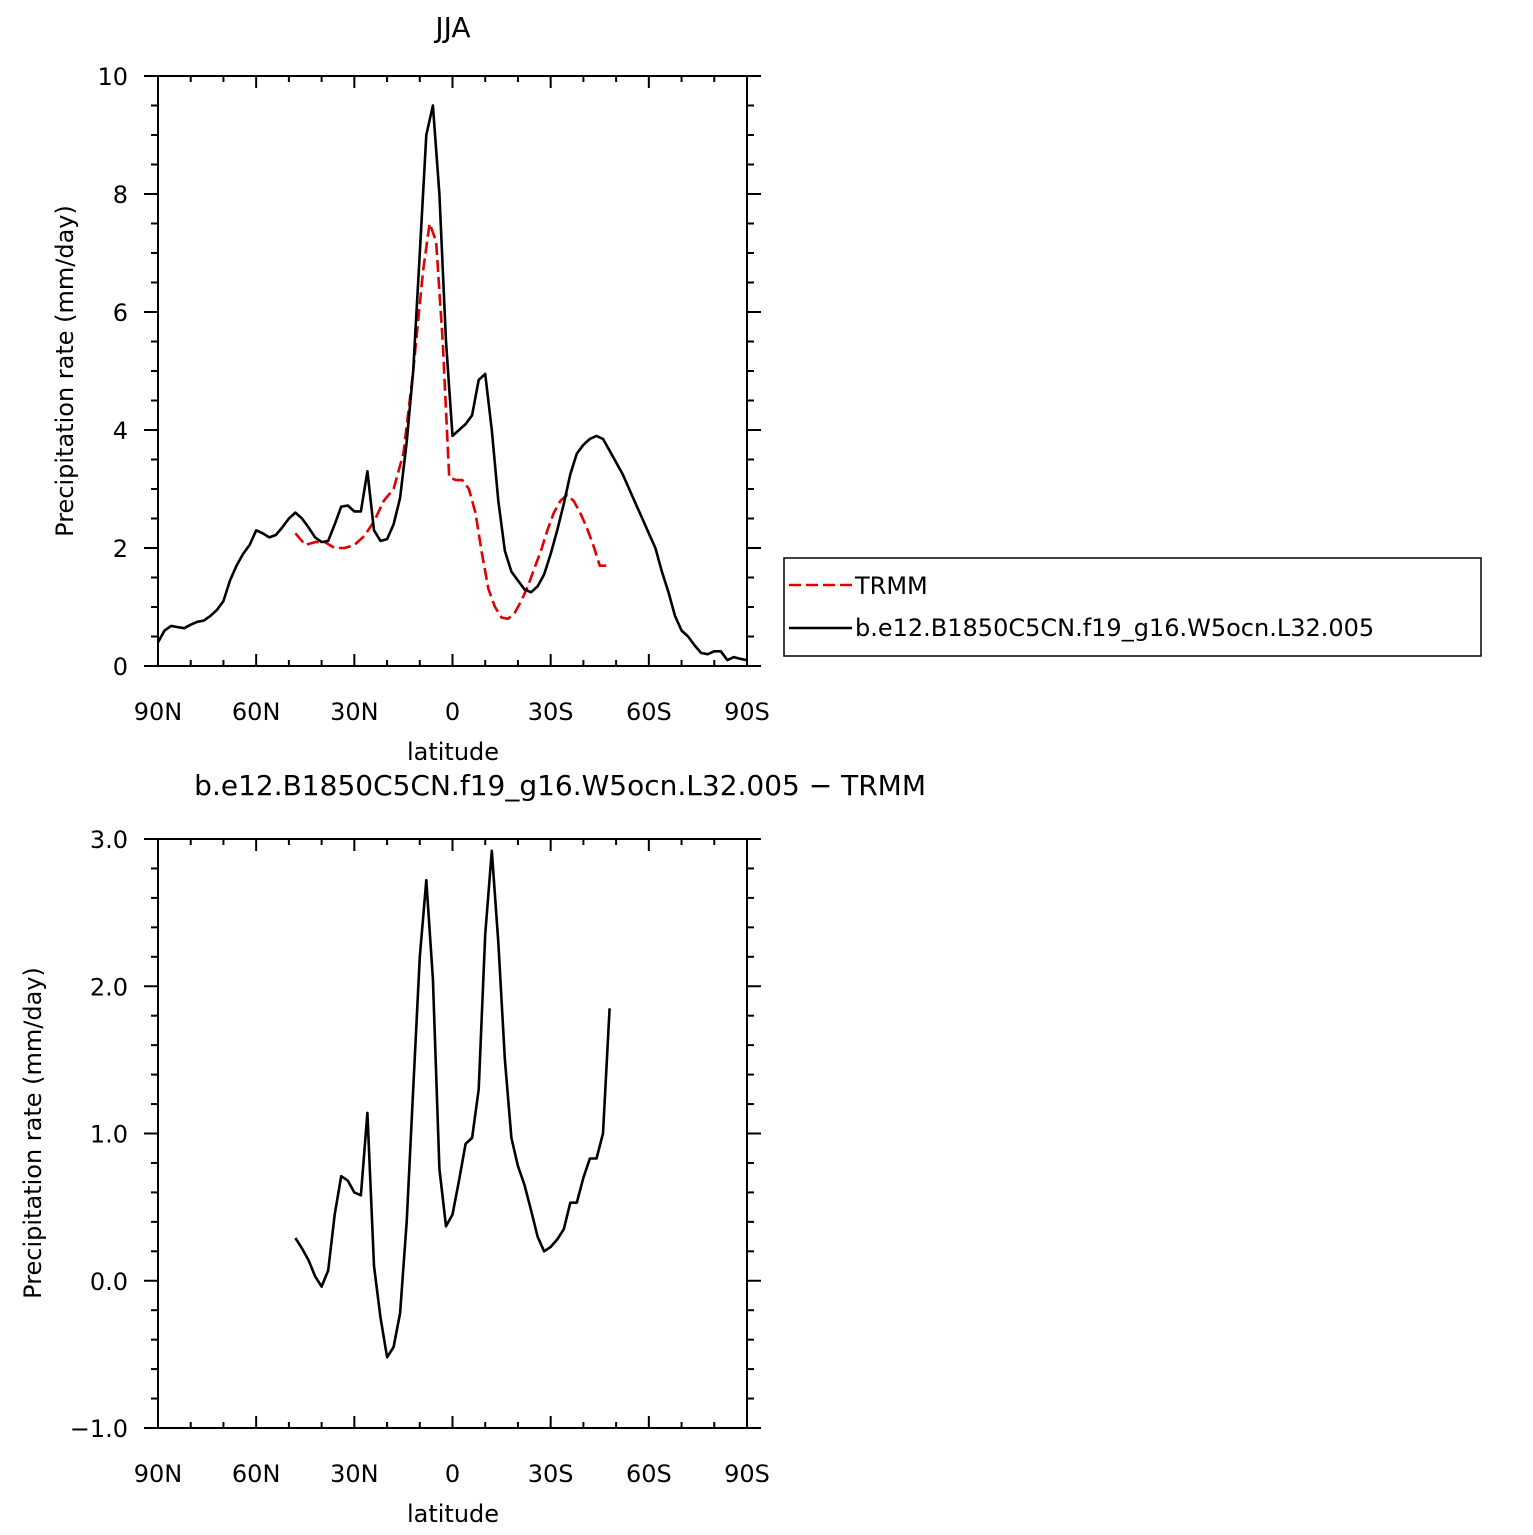 This screenshot has width=1533, height=1535. Describe the element at coordinates (1114, 628) in the screenshot. I see `legend-label-model: b.e12.B1850C5CN.f19_g16.W5ocn.L32.005` at that location.